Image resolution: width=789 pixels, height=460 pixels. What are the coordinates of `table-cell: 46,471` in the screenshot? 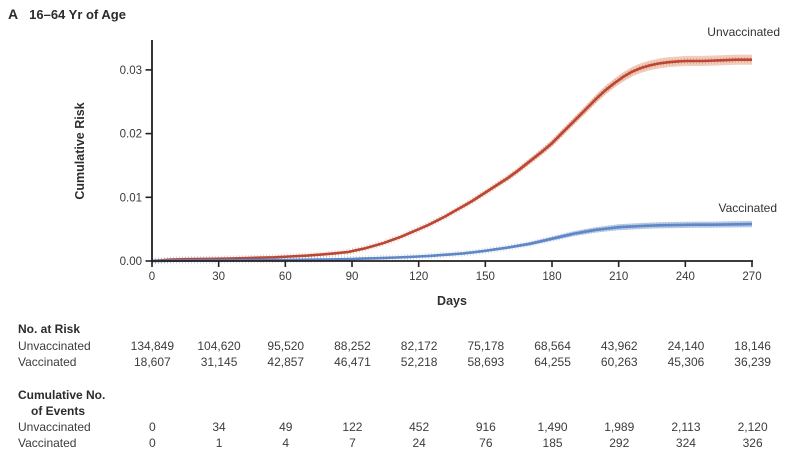 It's located at (352, 362).